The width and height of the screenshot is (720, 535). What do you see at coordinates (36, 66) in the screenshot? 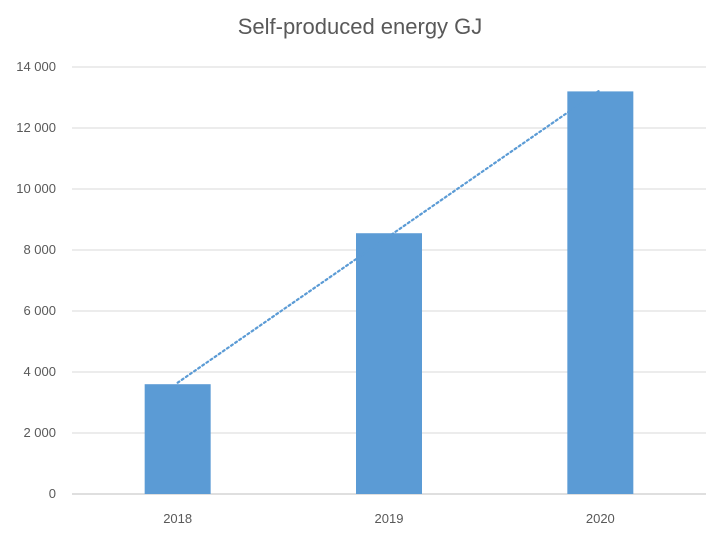
I see `y-tick-label: 14 000` at bounding box center [36, 66].